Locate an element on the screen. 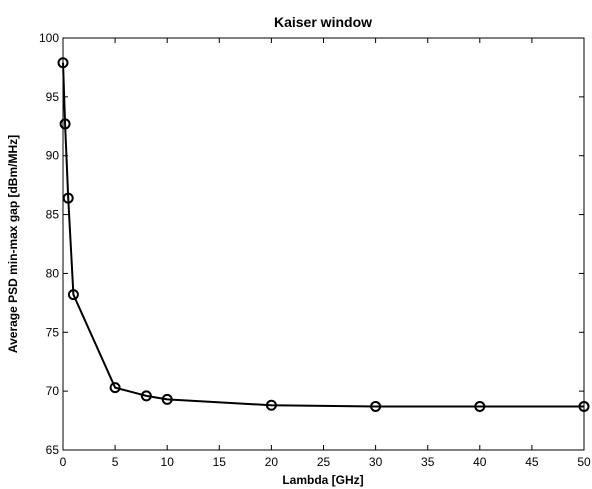  y-tick-label: 95 is located at coordinates (53, 97).